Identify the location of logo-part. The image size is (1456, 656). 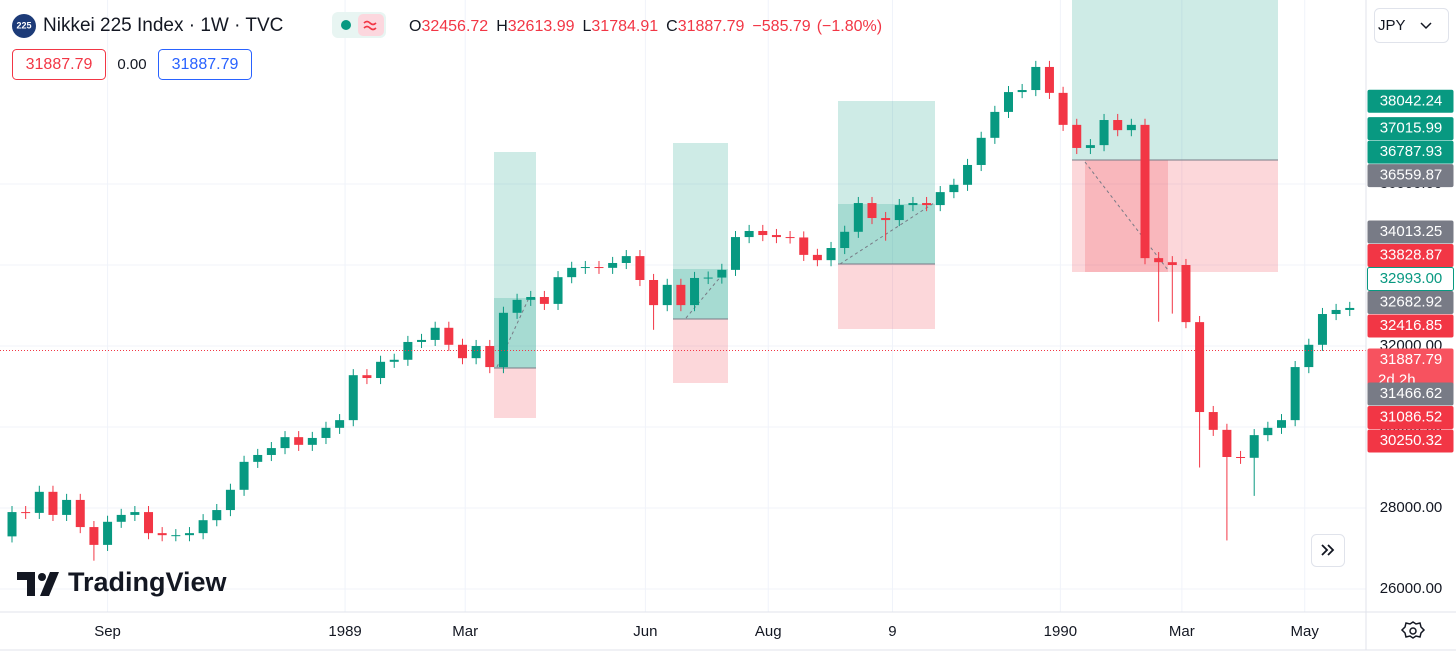
(26, 584).